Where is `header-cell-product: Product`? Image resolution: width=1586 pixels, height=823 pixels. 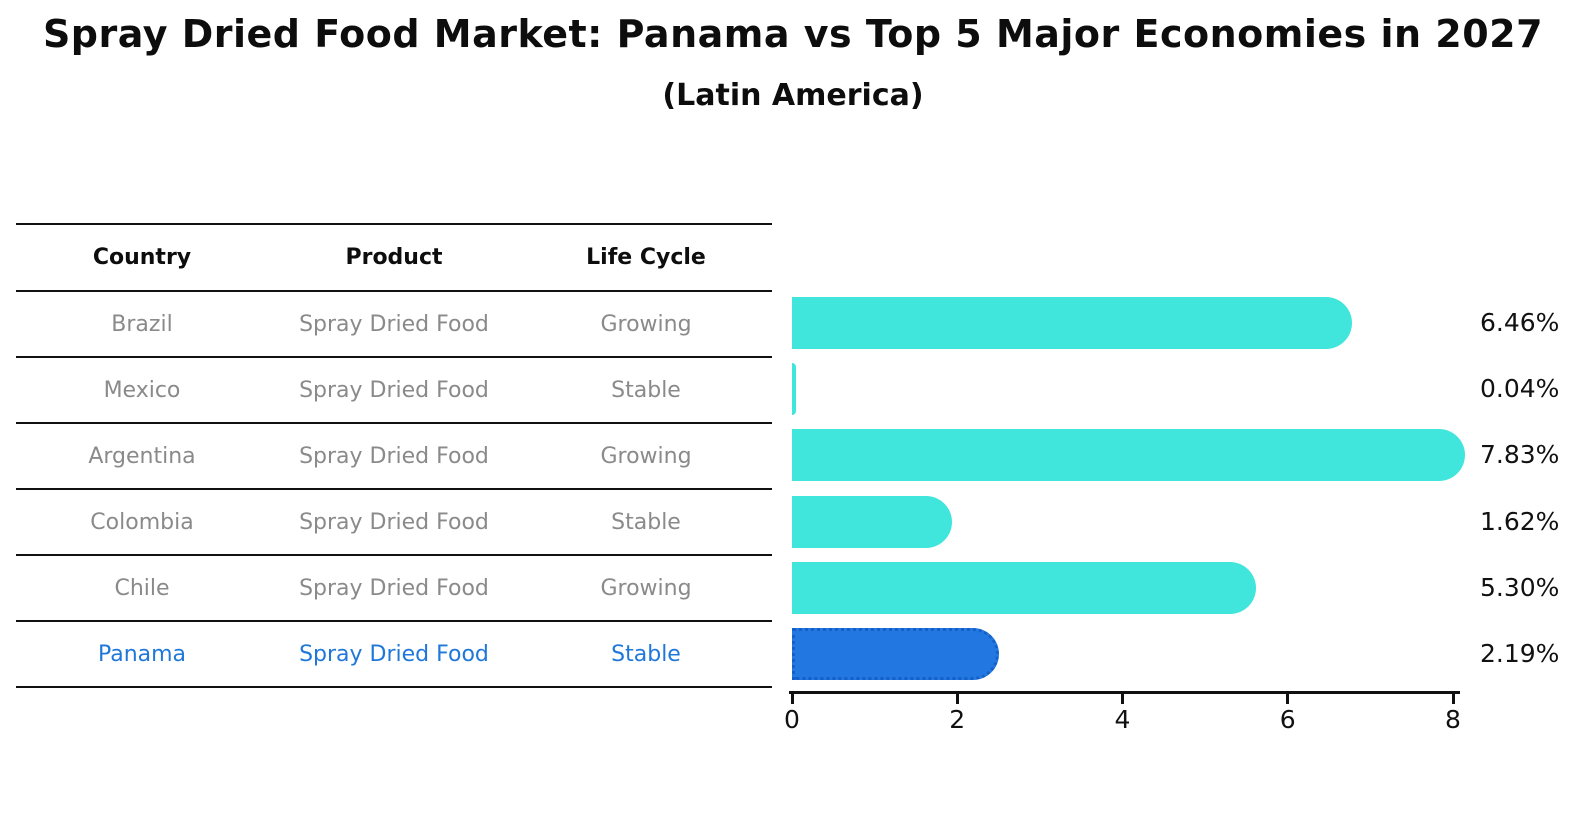 header-cell-product: Product is located at coordinates (394, 257).